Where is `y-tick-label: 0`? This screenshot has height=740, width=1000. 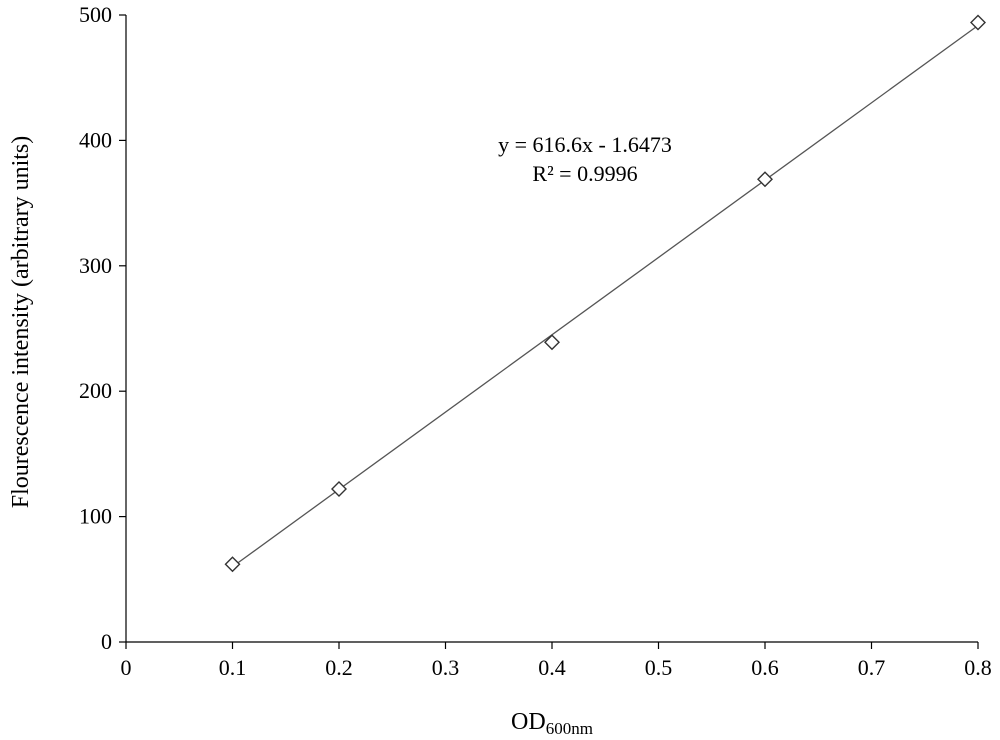
y-tick-label: 0 is located at coordinates (106, 641).